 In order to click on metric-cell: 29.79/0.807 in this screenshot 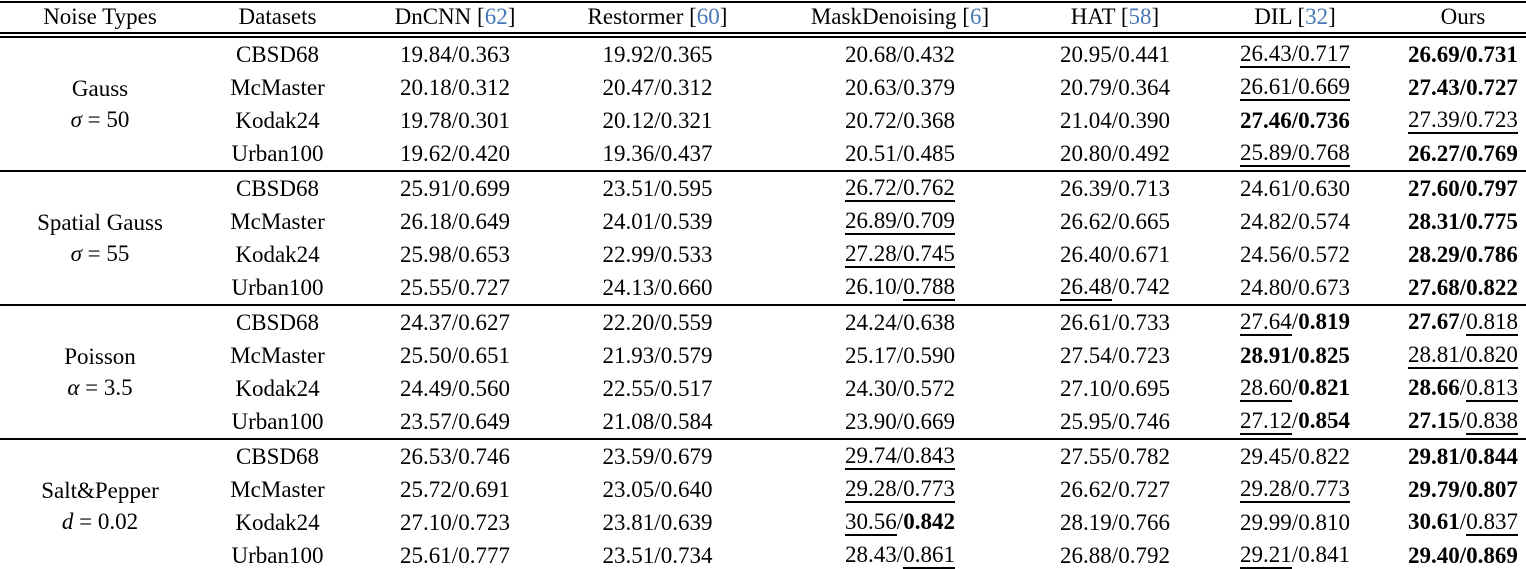, I will do `click(1463, 489)`.